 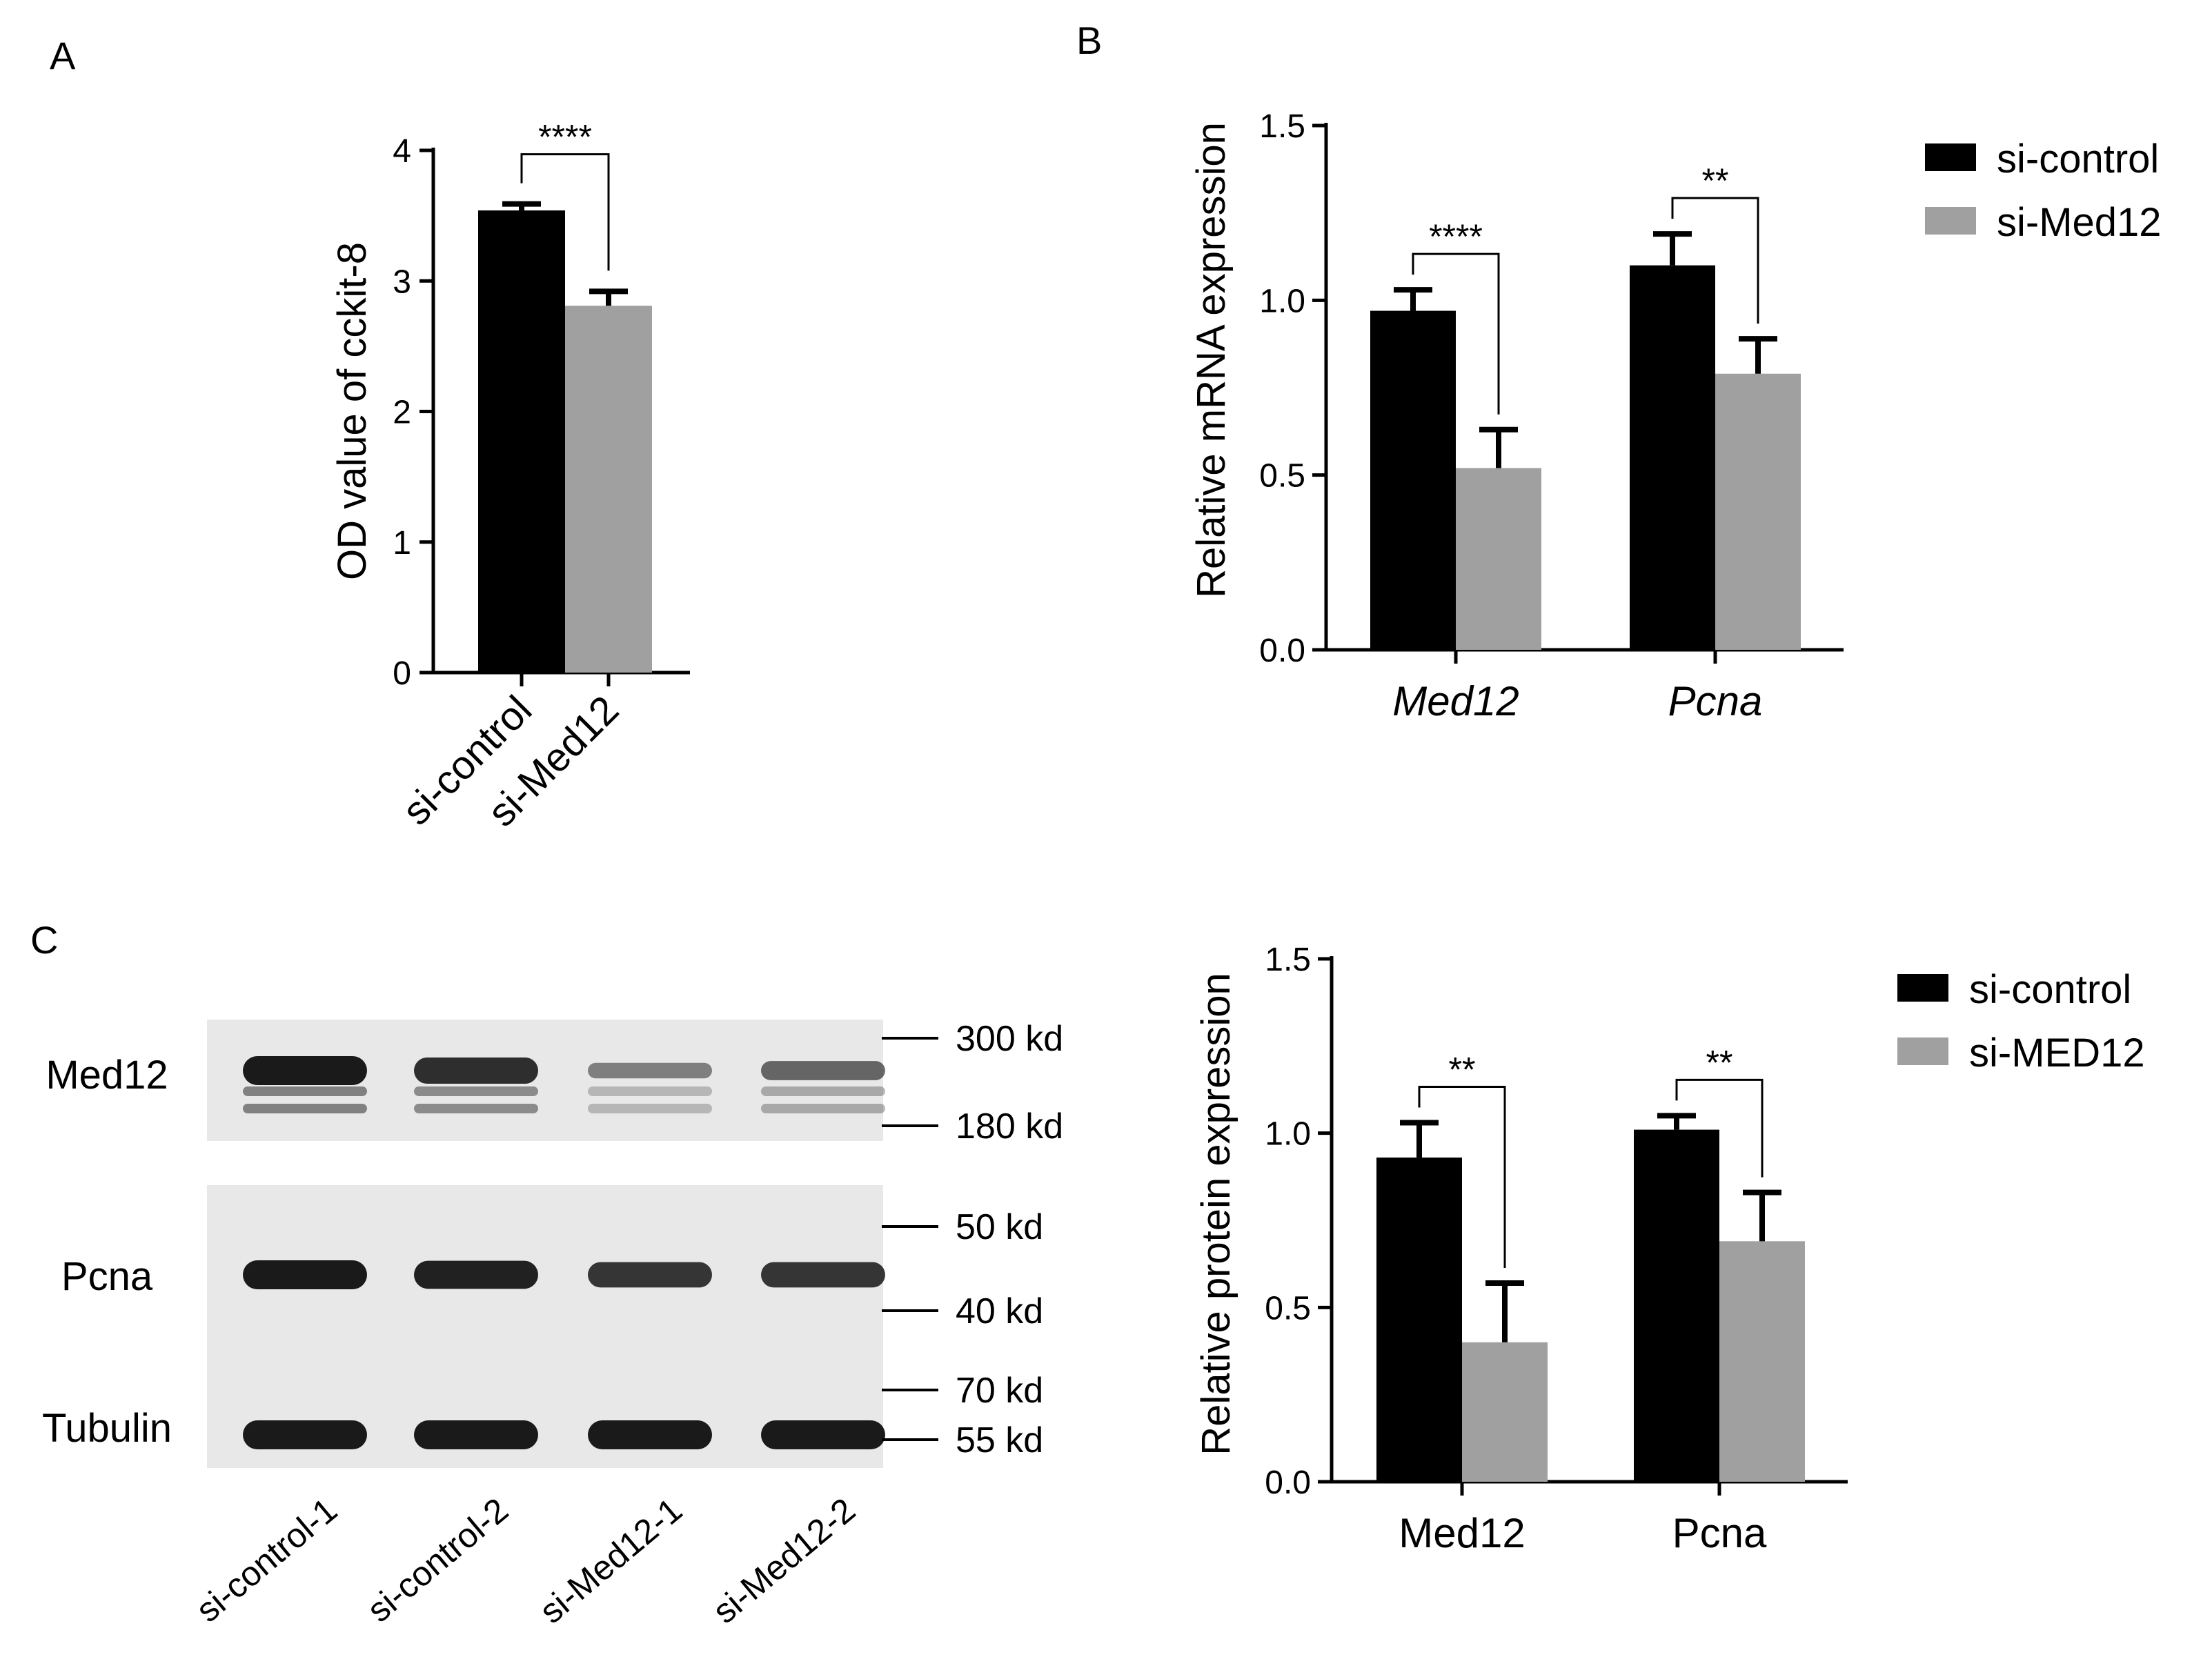 I want to click on y-tick-label-c: 1.5, so click(x=1288, y=960).